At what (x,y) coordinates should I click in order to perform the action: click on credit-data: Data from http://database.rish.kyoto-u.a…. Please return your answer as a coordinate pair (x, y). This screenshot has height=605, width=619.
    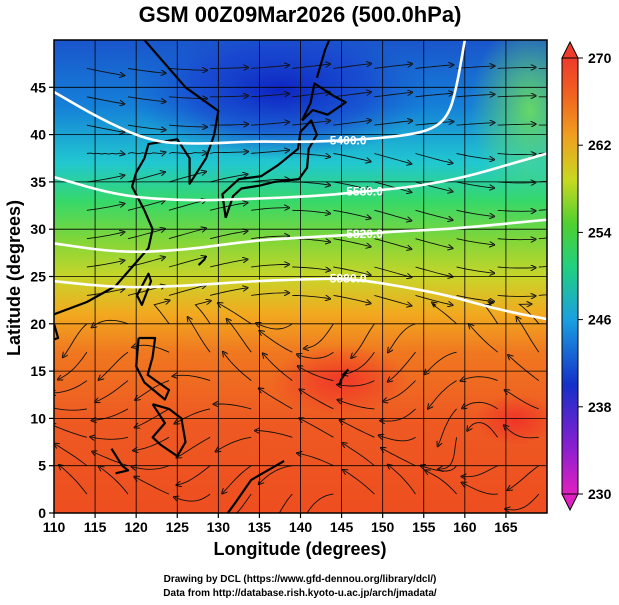
    Looking at the image, I should click on (300, 593).